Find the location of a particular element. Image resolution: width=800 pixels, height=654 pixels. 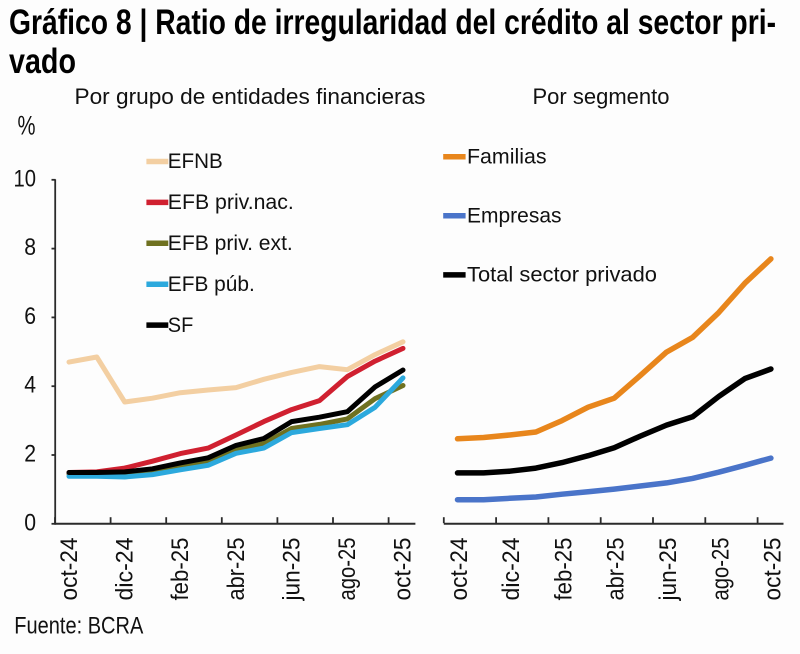

svg-text: 2 is located at coordinates (30, 454).